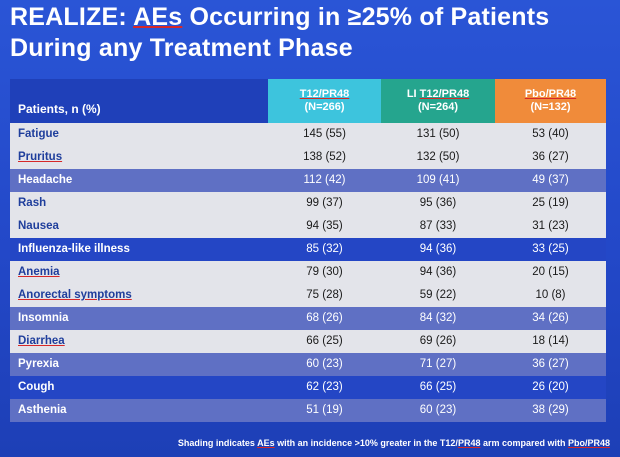 The width and height of the screenshot is (620, 457). I want to click on table-row: Cough 62 (23) 66 (25) 26 (20), so click(308, 387).